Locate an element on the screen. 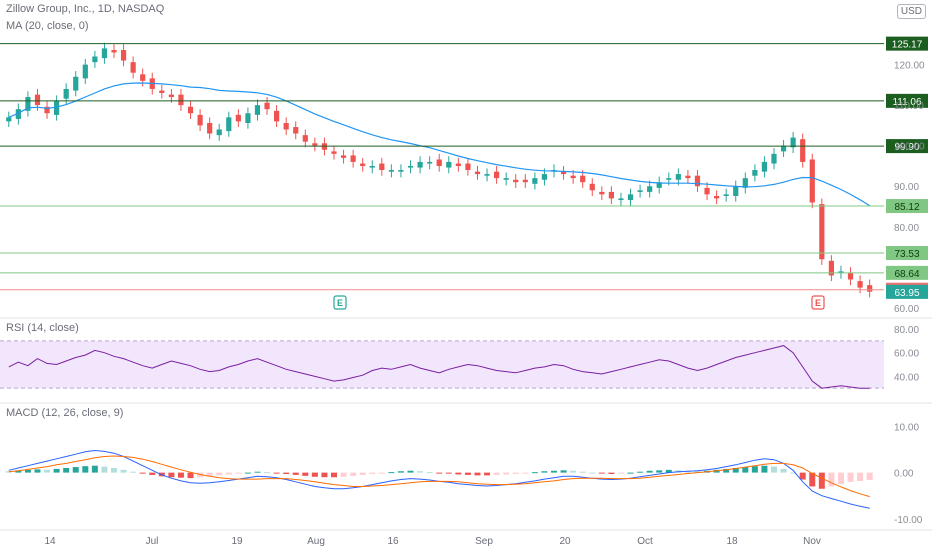 The image size is (932, 550). price-level-label: 68.64 is located at coordinates (906, 274).